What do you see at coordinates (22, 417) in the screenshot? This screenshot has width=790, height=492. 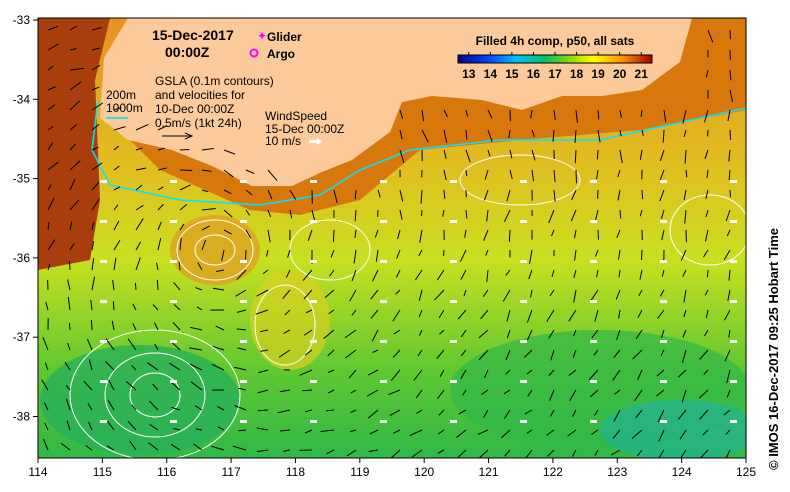 I see `lat-tick-label: -38` at bounding box center [22, 417].